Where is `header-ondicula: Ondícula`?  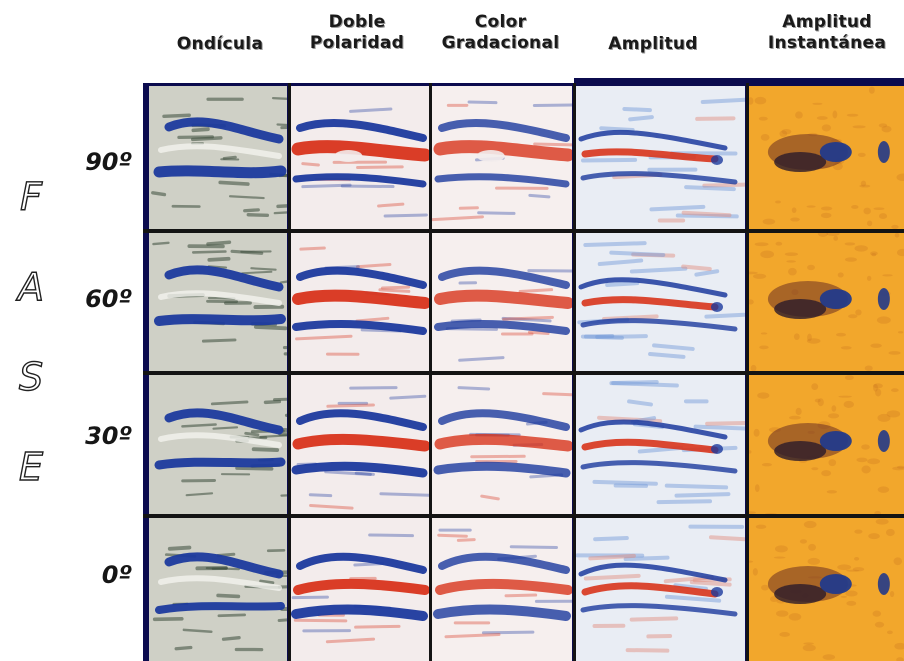
header-ondicula: Ondícula is located at coordinates (220, 44).